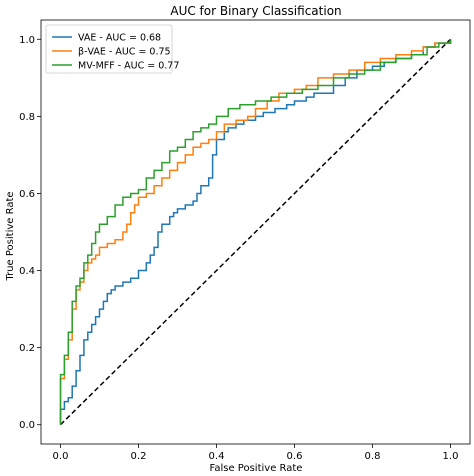  I want to click on legend-box, so click(109, 49).